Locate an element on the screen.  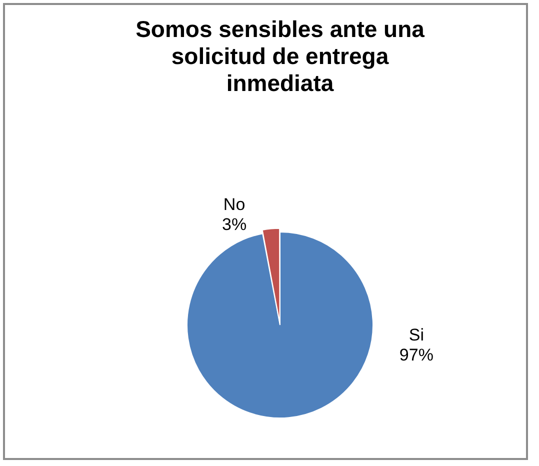
slice-label: Si is located at coordinates (416, 334).